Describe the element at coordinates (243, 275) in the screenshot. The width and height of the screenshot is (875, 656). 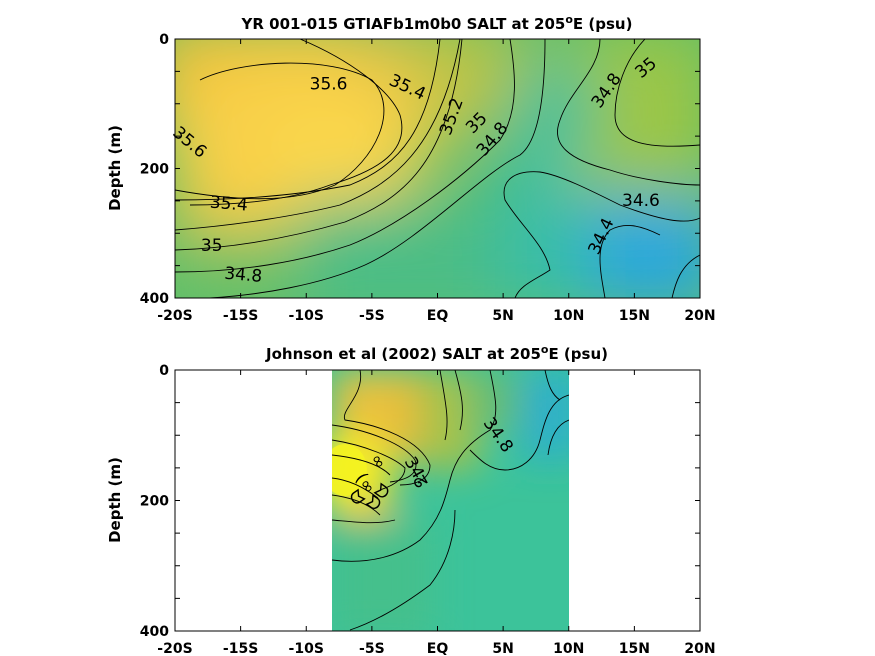
I see `contour-label: 34.8` at that location.